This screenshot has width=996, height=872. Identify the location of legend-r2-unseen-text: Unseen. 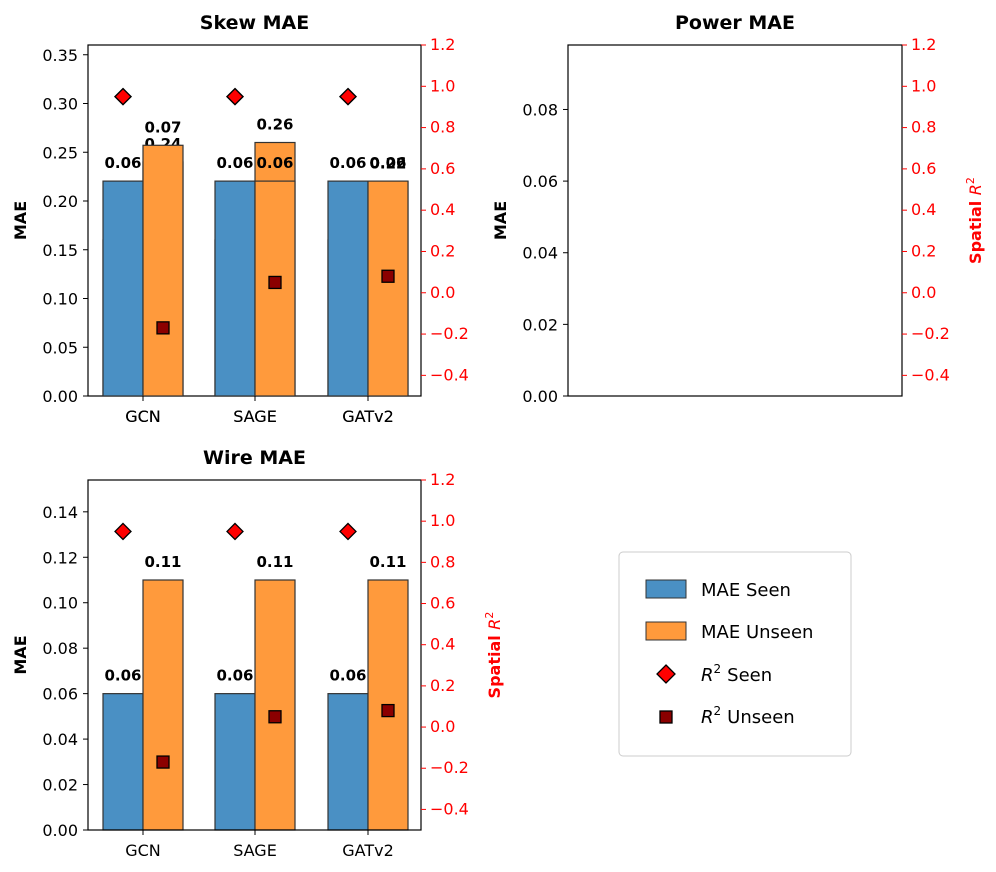
(761, 717).